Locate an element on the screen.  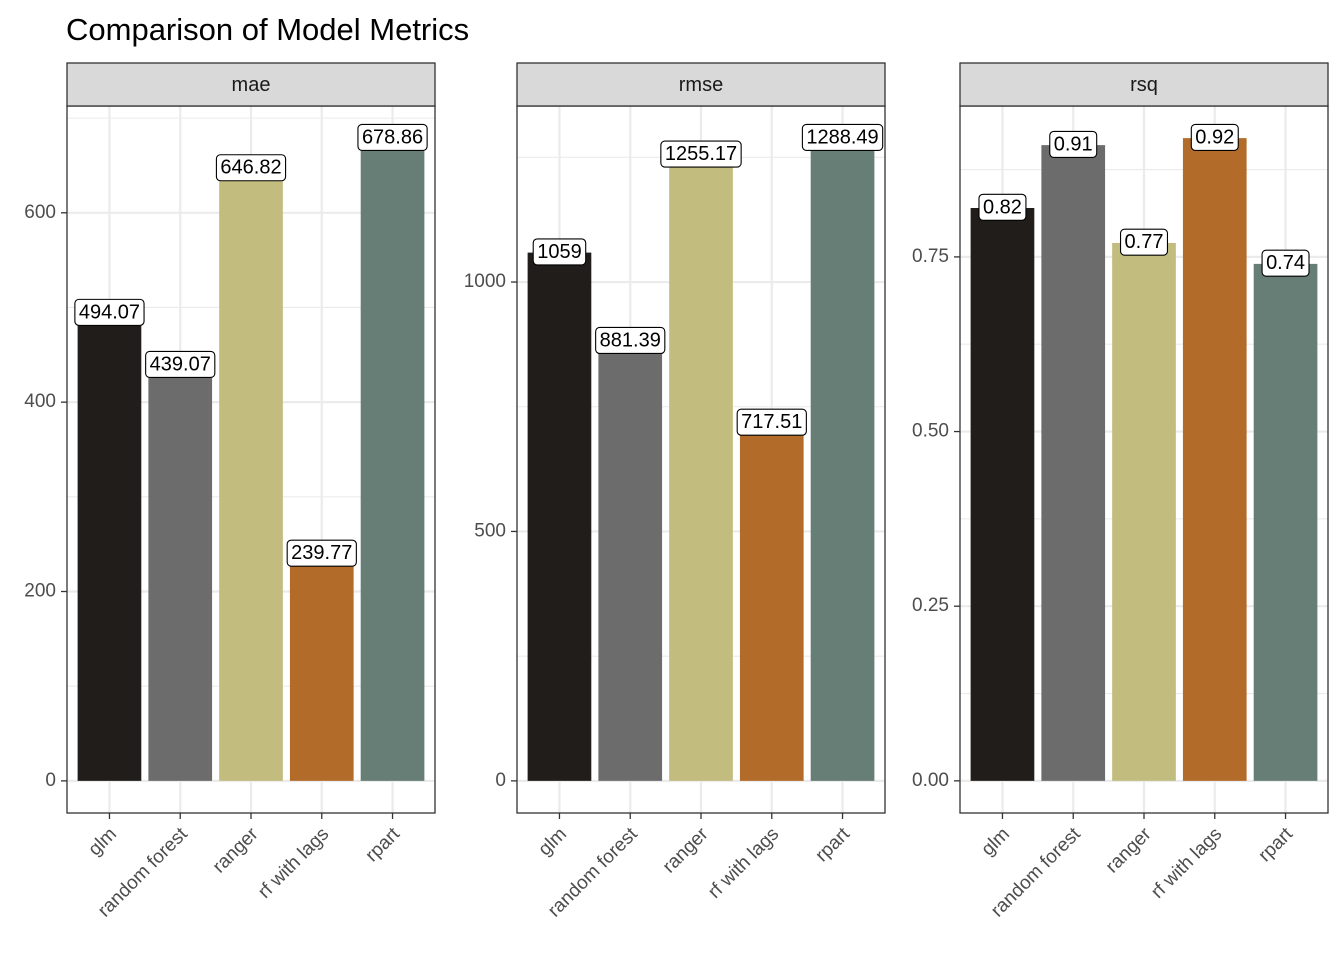
y-tick-label: 0.75 is located at coordinates (930, 256).